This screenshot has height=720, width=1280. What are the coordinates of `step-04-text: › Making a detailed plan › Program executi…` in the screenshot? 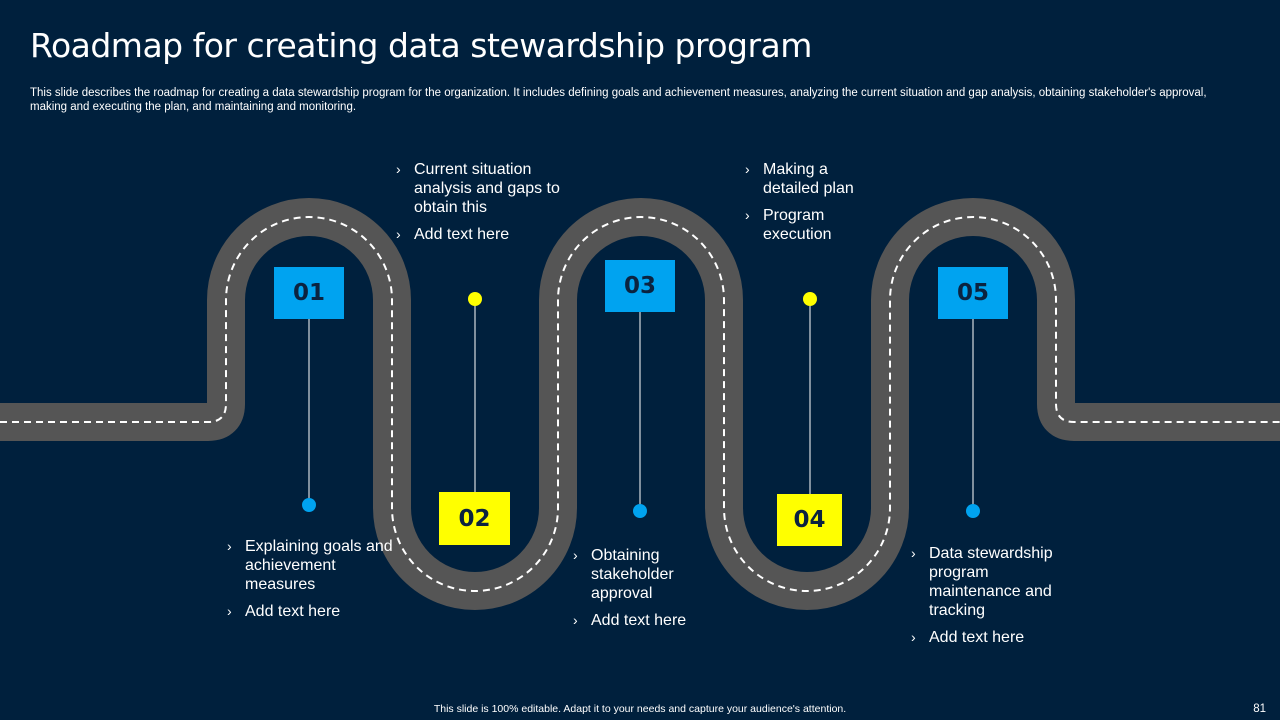 It's located at (810, 206).